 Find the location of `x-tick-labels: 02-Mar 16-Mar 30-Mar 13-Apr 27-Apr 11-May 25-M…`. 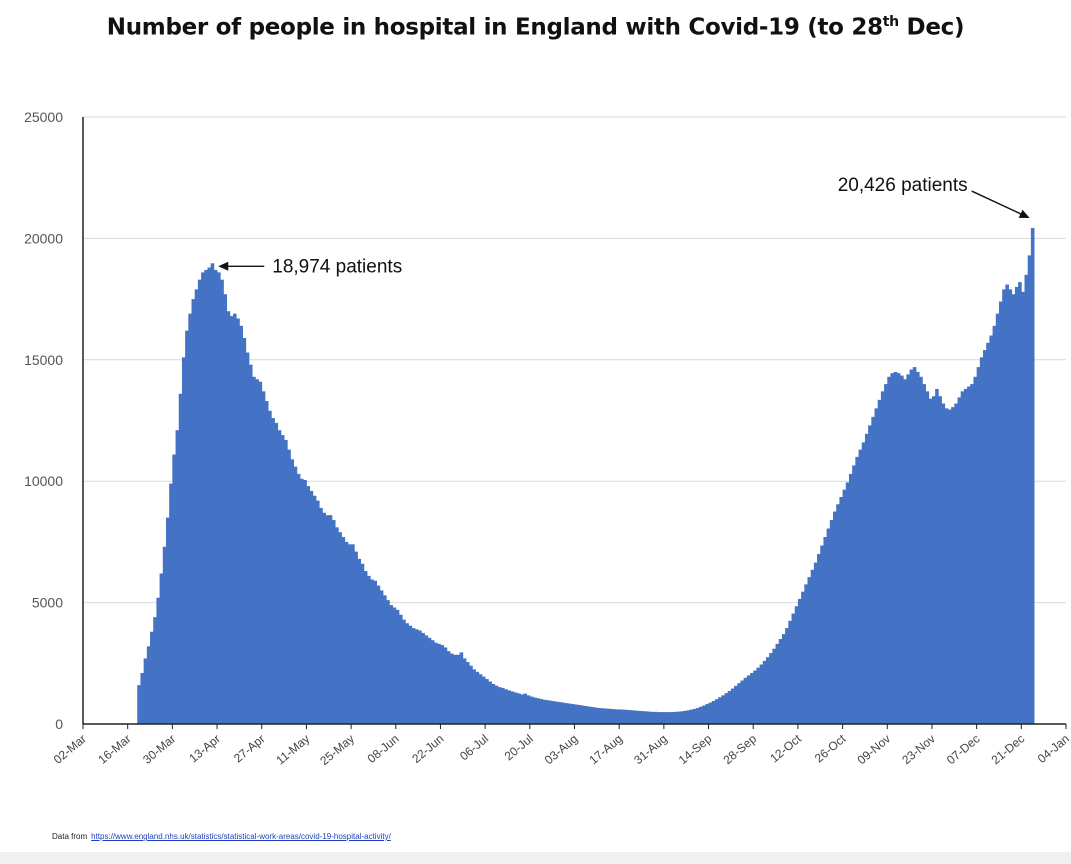

x-tick-labels: 02-Mar 16-Mar 30-Mar 13-Apr 27-Apr 11-May 25-M… is located at coordinates (561, 746).